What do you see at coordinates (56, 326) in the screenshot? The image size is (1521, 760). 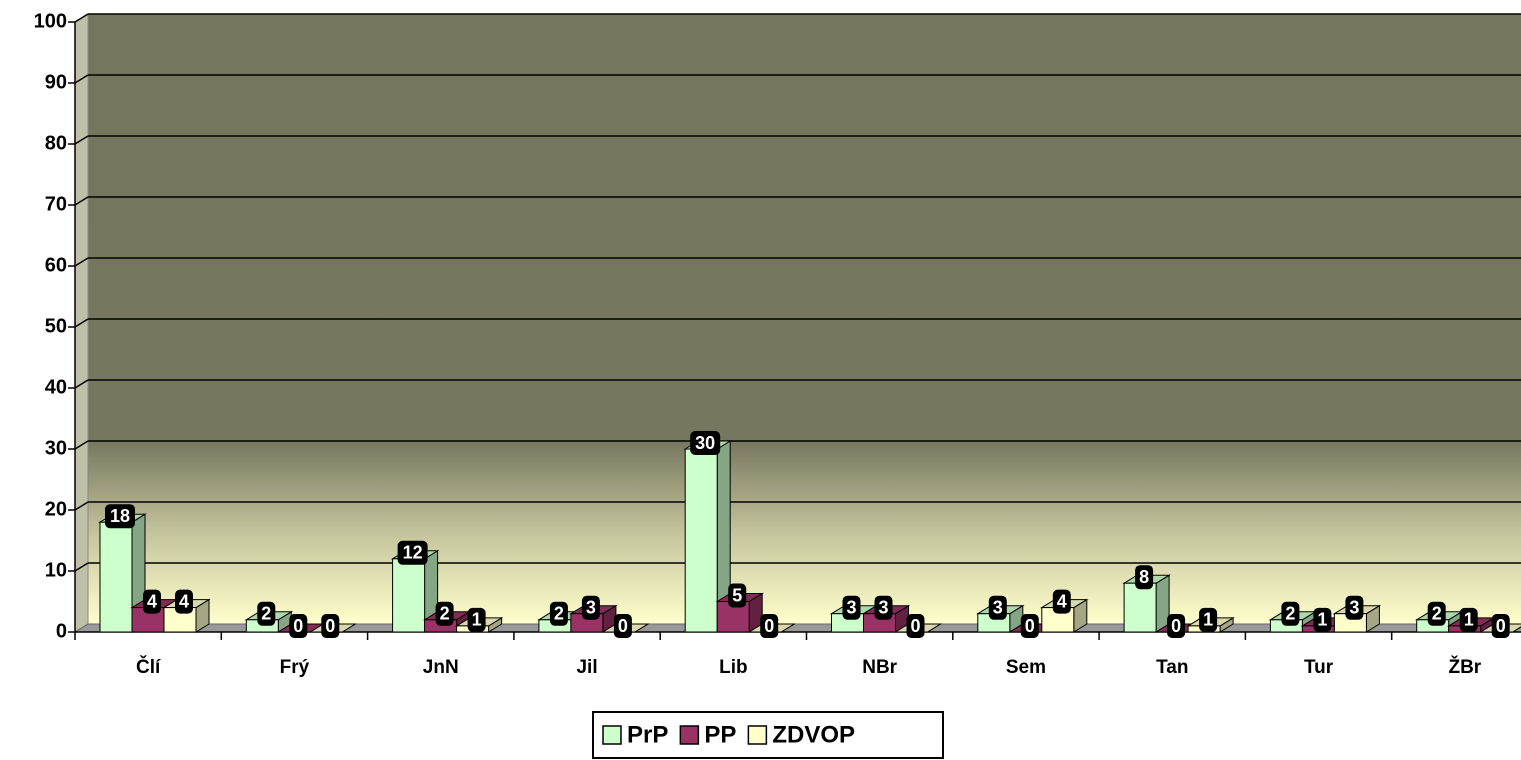 I see `y-tick-label: 50` at bounding box center [56, 326].